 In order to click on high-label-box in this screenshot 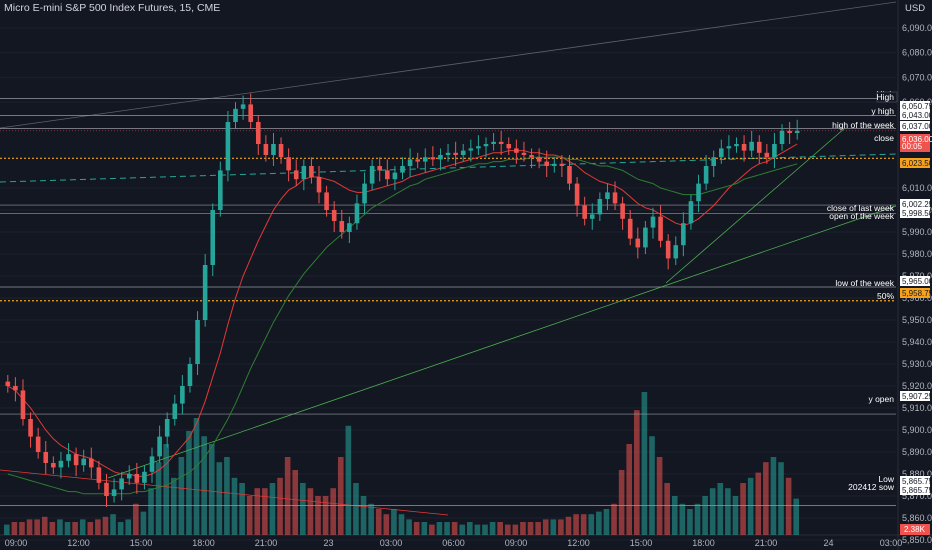, I will do `click(887, 97)`.